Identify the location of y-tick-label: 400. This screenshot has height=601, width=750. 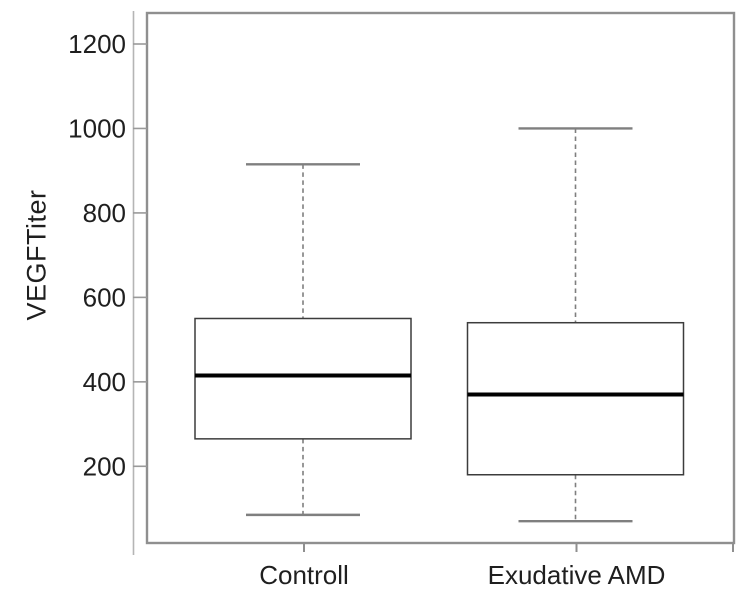
(104, 382).